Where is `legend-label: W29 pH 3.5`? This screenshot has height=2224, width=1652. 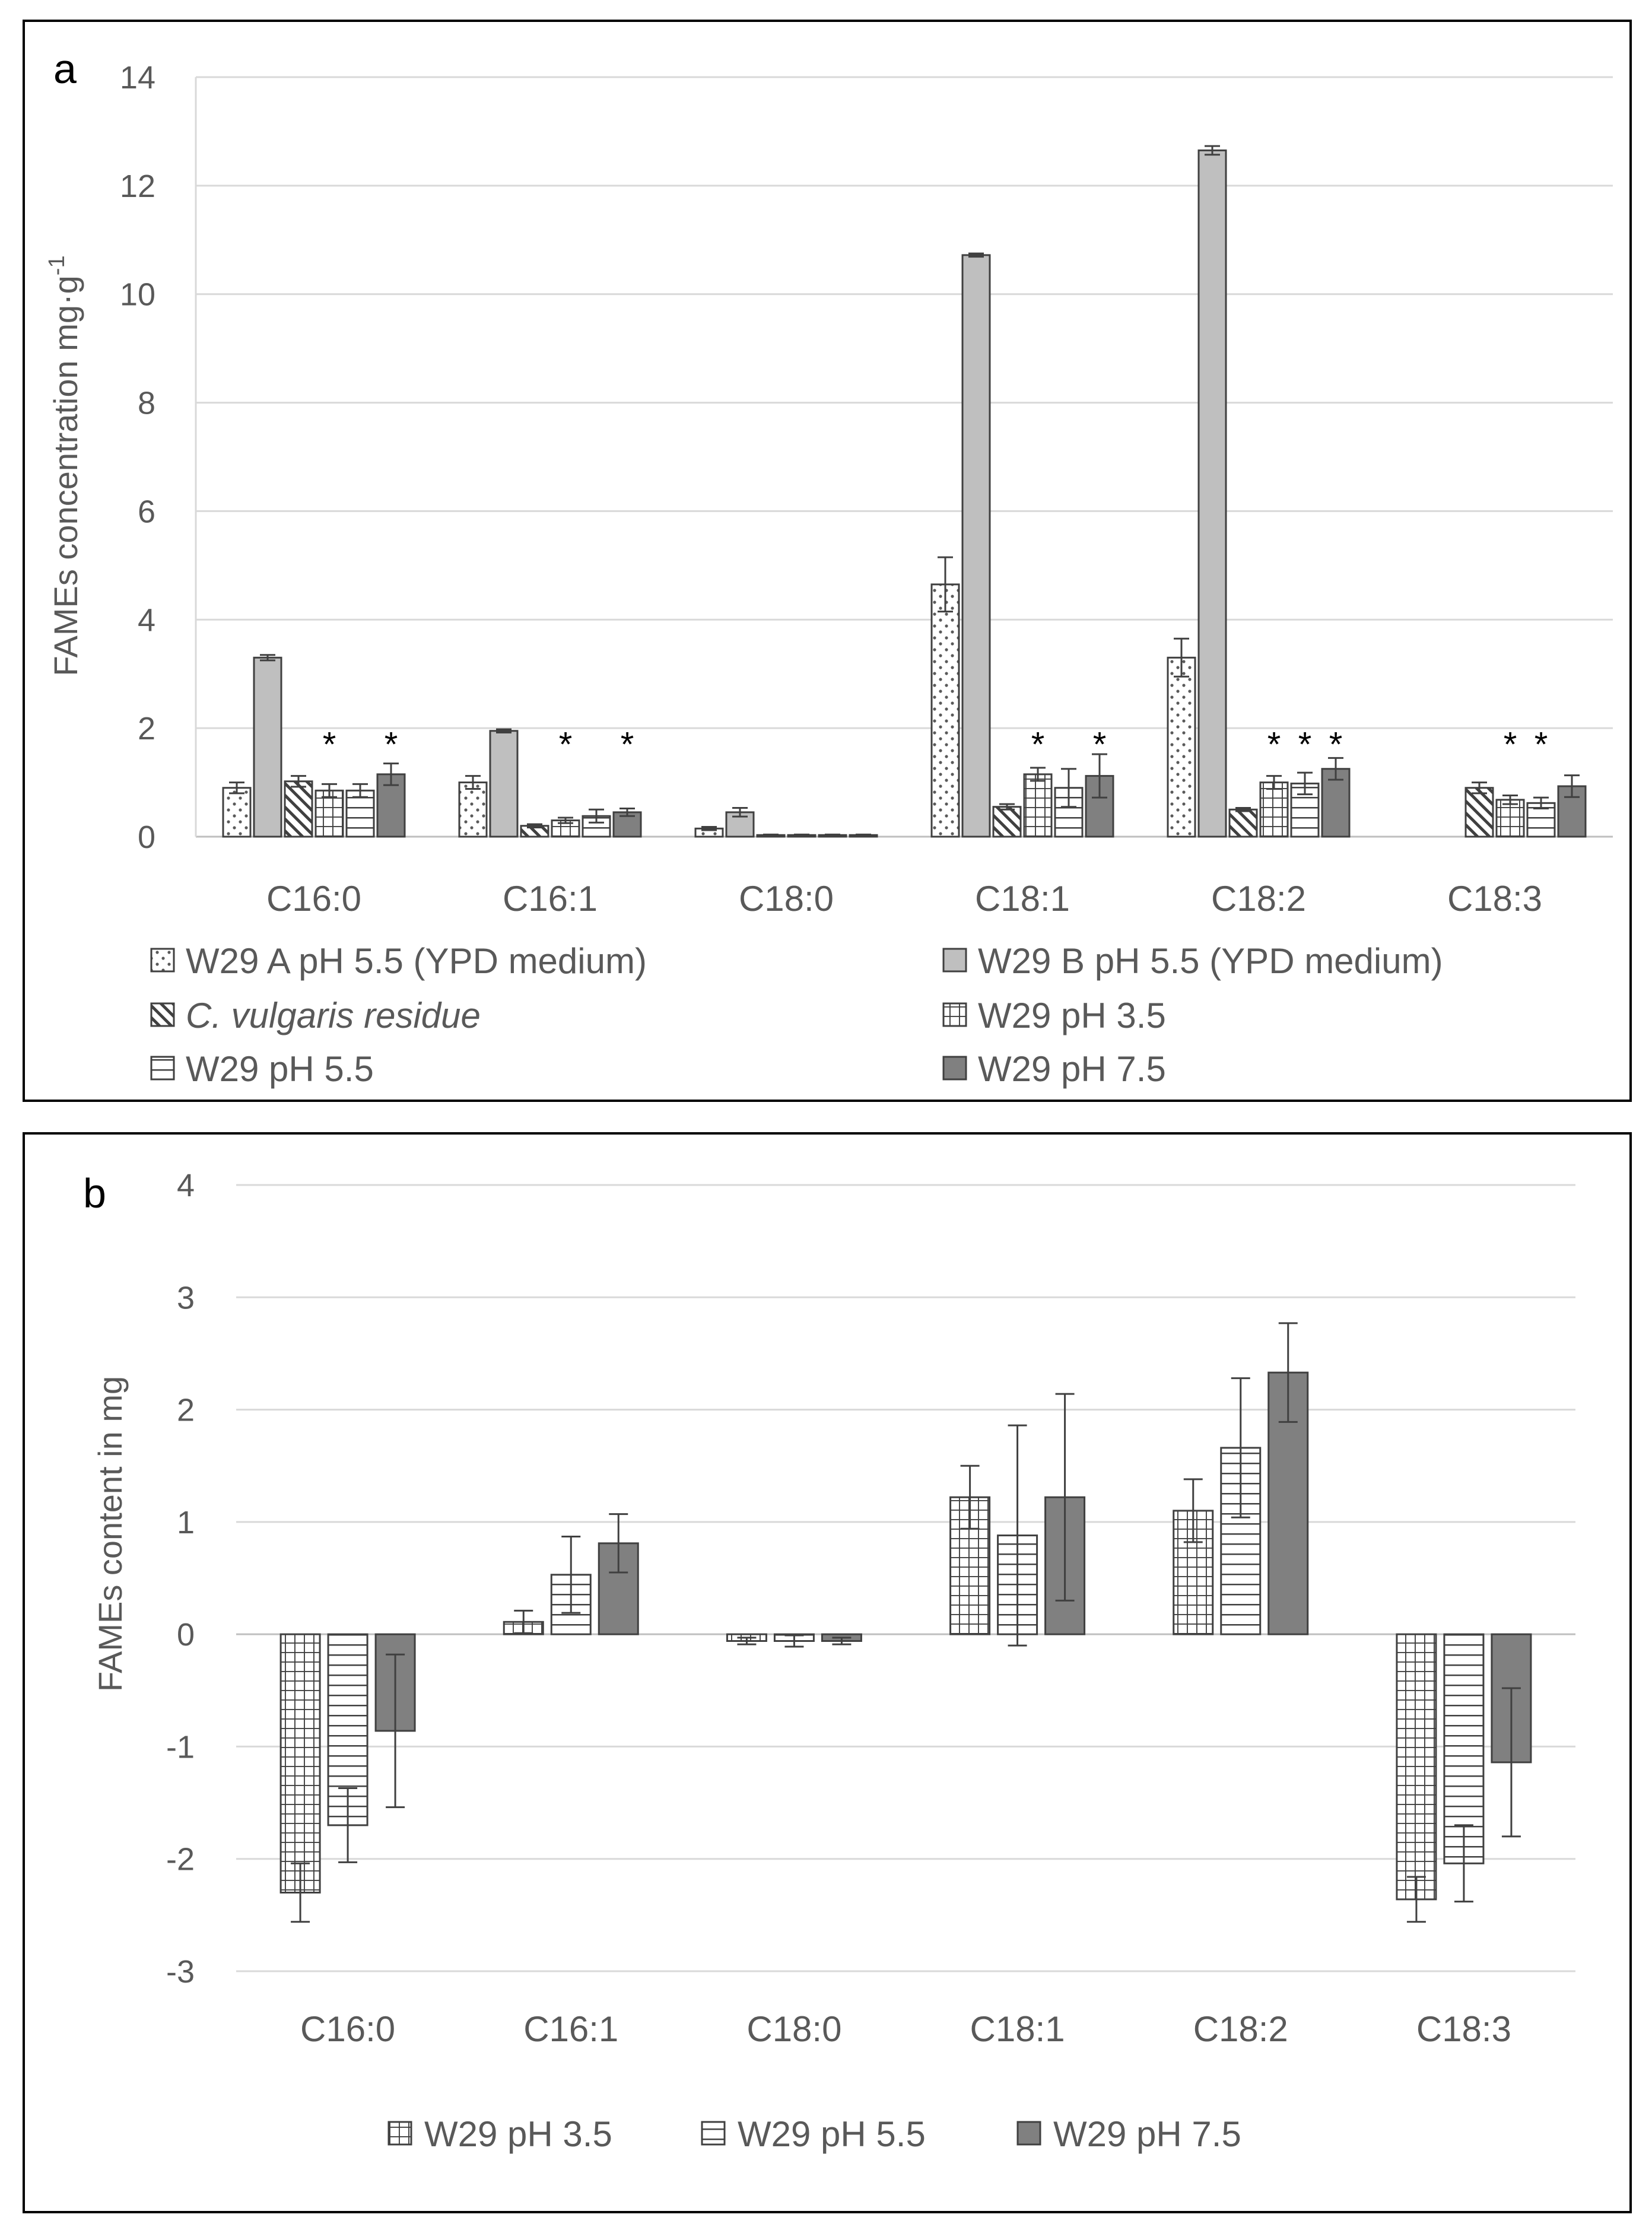 legend-label: W29 pH 3.5 is located at coordinates (1072, 1015).